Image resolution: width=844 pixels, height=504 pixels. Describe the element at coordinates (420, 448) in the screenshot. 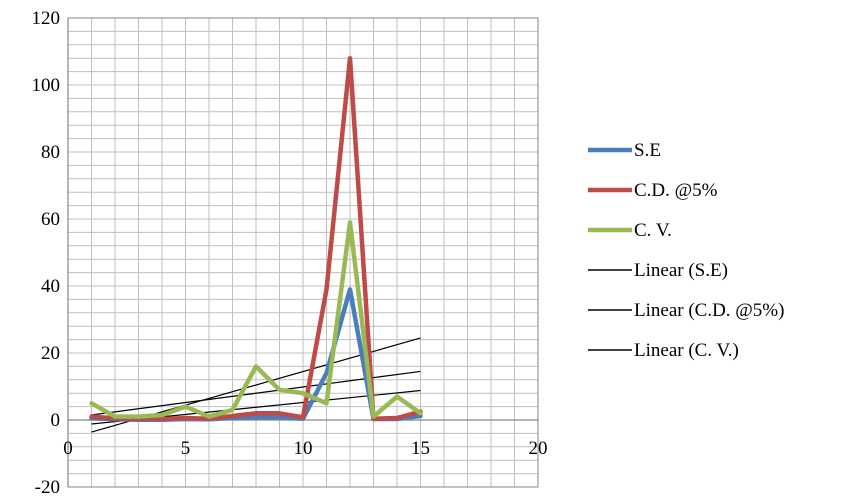

I see `x-tick-label: 15` at that location.